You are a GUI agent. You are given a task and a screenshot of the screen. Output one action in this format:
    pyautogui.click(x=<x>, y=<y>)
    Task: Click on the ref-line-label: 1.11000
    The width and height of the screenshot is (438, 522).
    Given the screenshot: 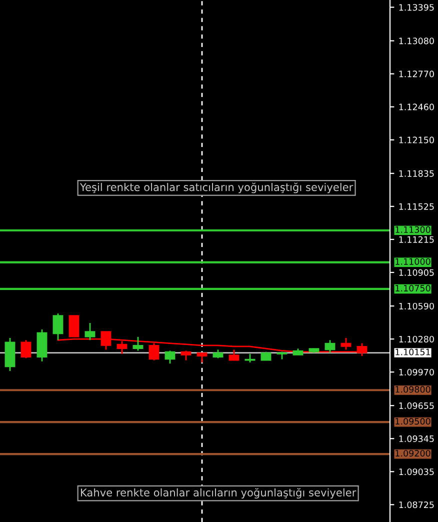 What is the action you would take?
    pyautogui.click(x=413, y=261)
    